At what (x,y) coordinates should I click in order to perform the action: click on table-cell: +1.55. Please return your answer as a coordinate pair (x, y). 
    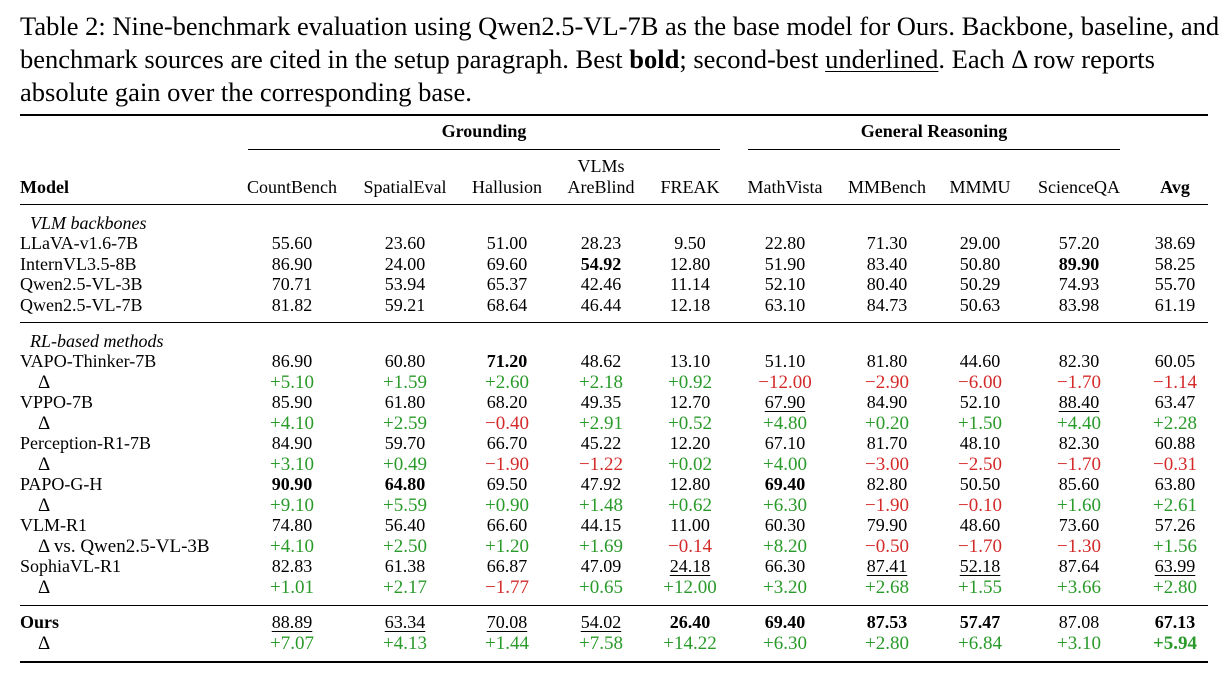
    Looking at the image, I should click on (980, 587).